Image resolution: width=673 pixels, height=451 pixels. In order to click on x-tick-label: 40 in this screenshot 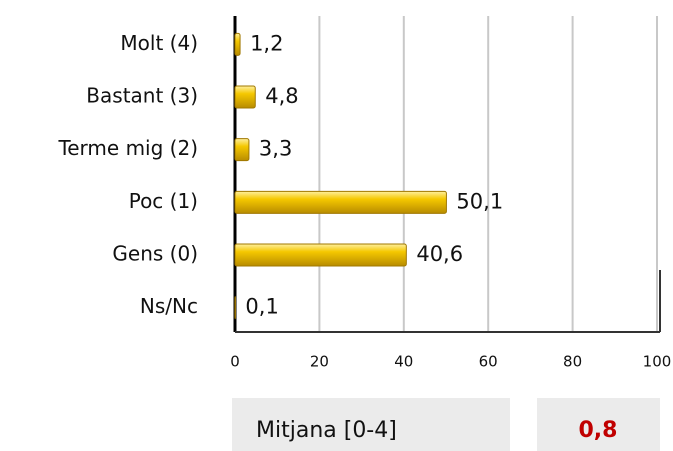, I will do `click(403, 362)`.